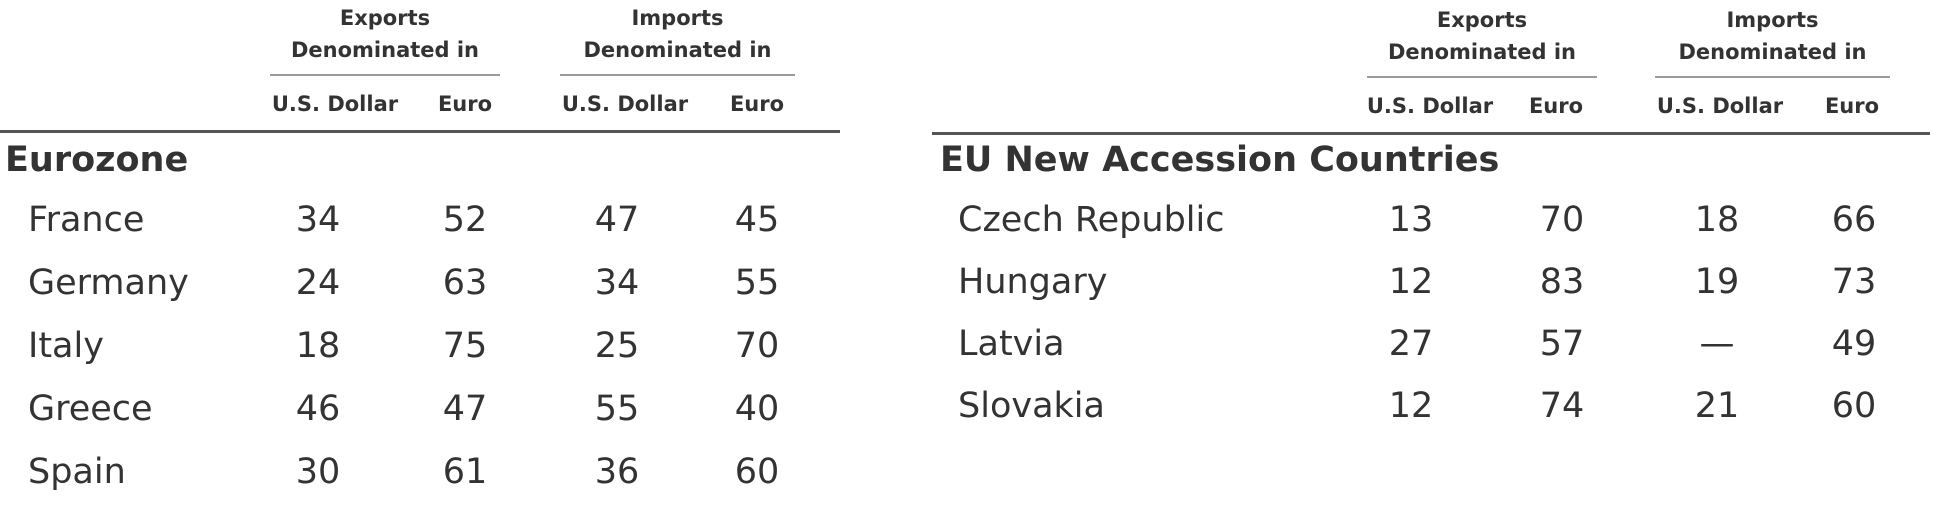  What do you see at coordinates (1562, 220) in the screenshot?
I see `exports-euro-value: 70` at bounding box center [1562, 220].